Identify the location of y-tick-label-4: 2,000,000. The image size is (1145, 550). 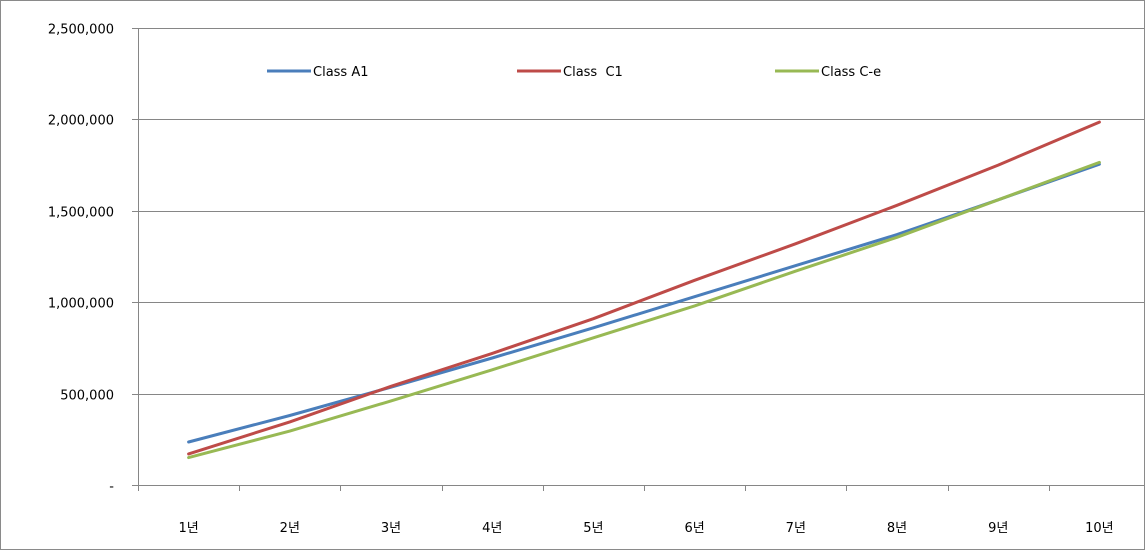
(81, 121).